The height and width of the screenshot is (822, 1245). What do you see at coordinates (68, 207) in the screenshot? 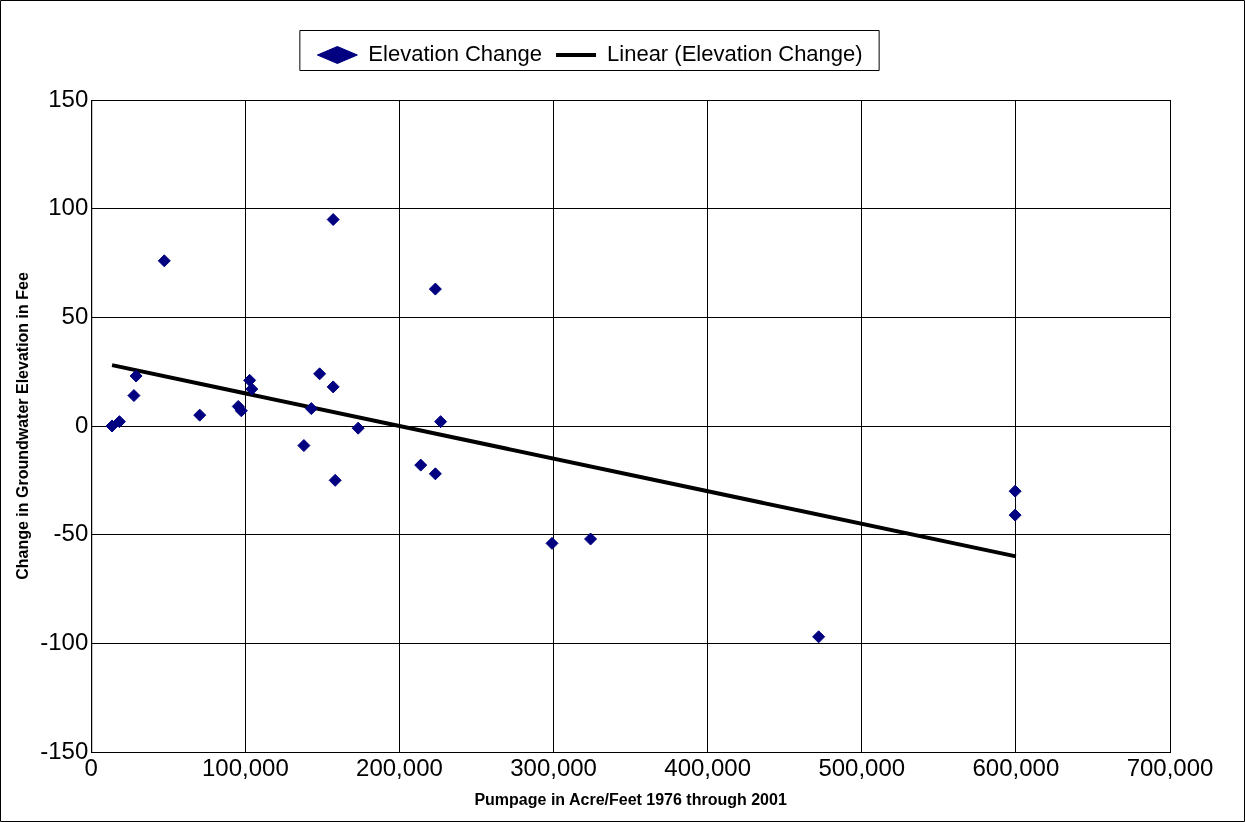
I see `y-tick-label: 100` at bounding box center [68, 207].